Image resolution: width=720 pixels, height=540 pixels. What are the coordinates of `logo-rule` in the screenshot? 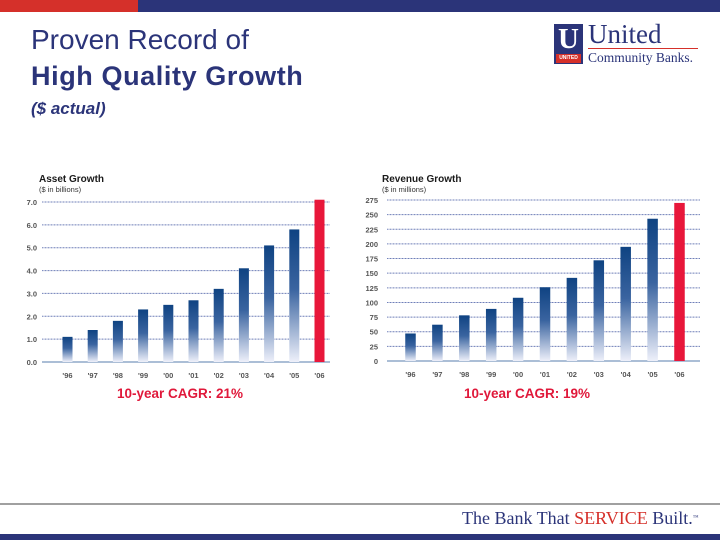 It's located at (643, 48).